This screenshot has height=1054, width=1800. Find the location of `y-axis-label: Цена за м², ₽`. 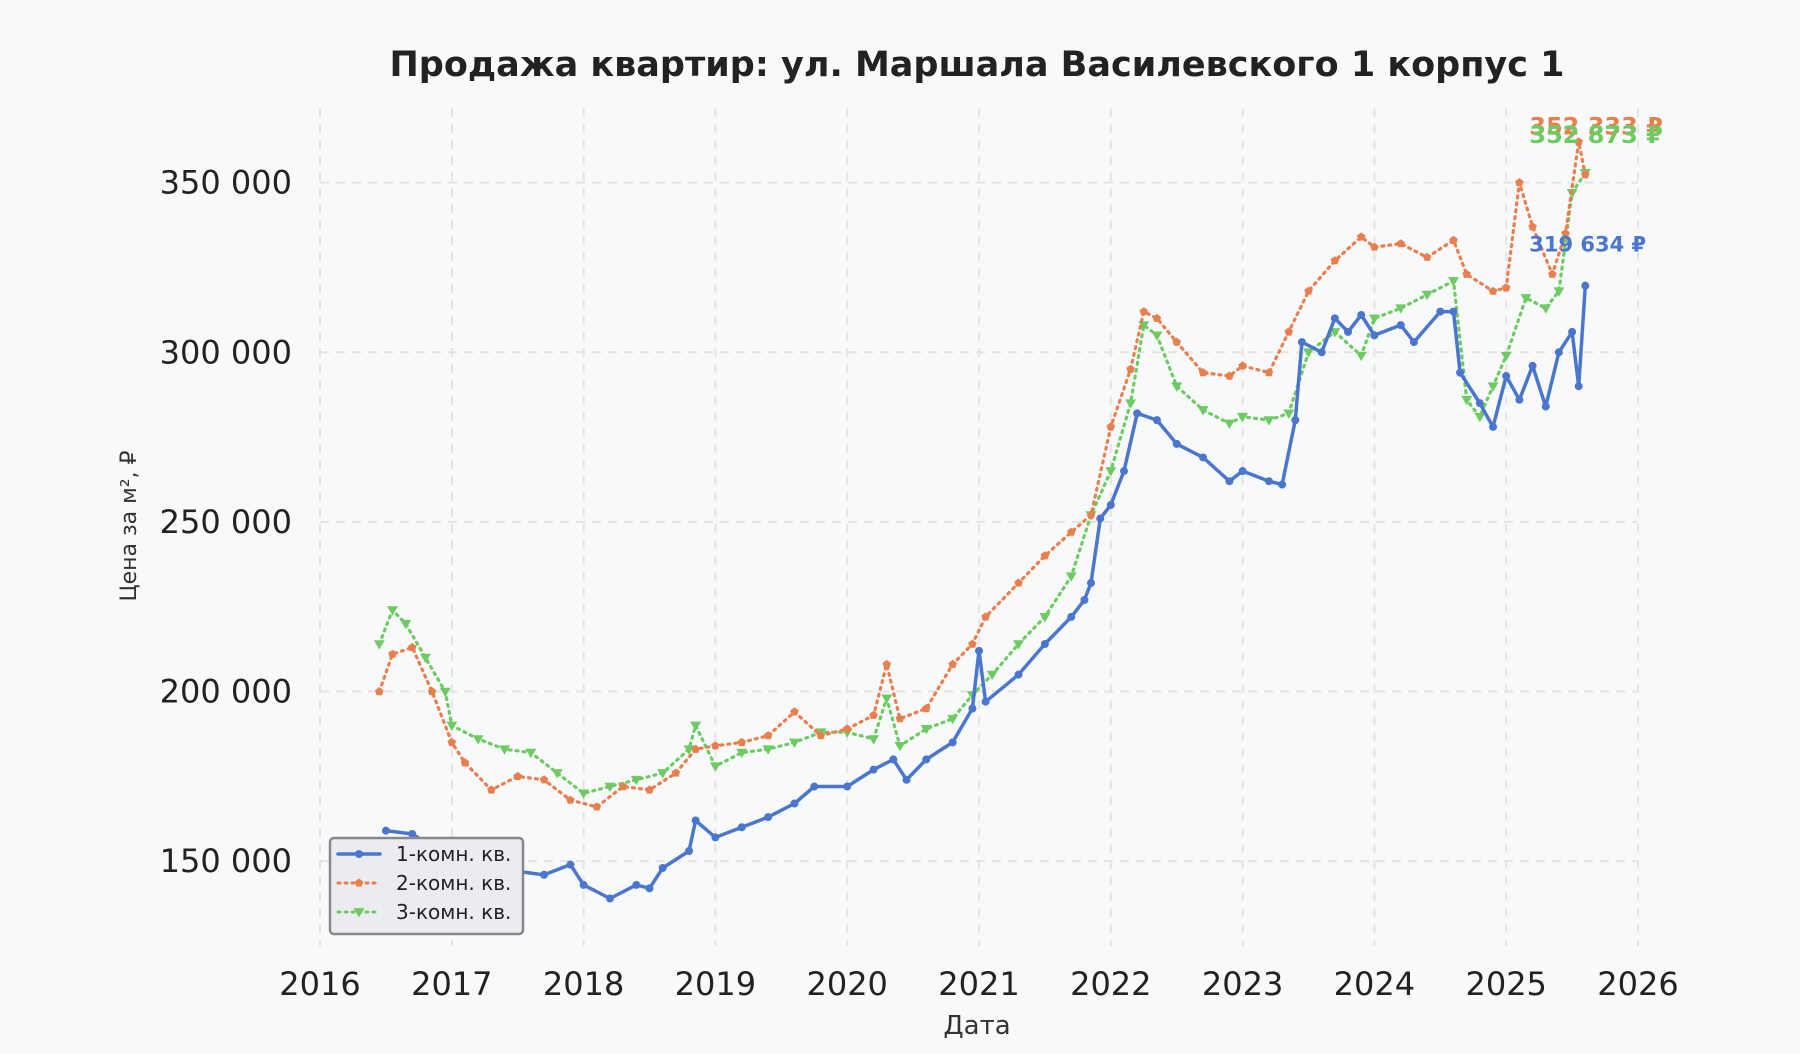

y-axis-label: Цена за м², ₽ is located at coordinates (129, 525).